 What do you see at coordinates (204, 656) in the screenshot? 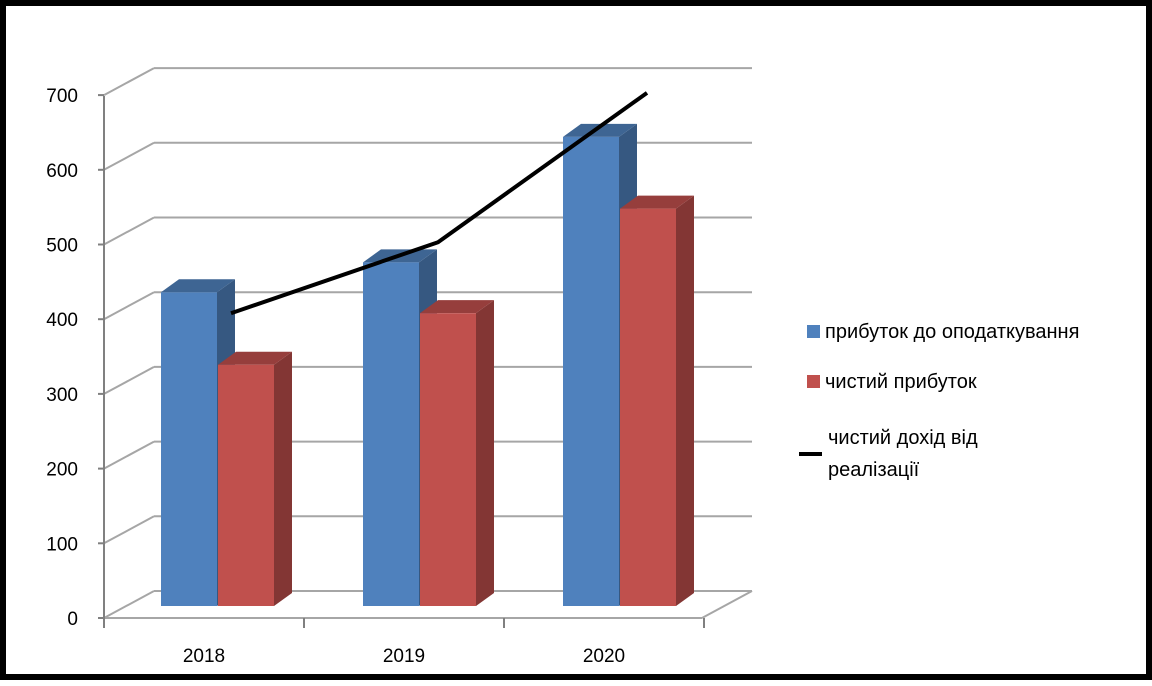
I see `x-tick-label: 2018` at bounding box center [204, 656].